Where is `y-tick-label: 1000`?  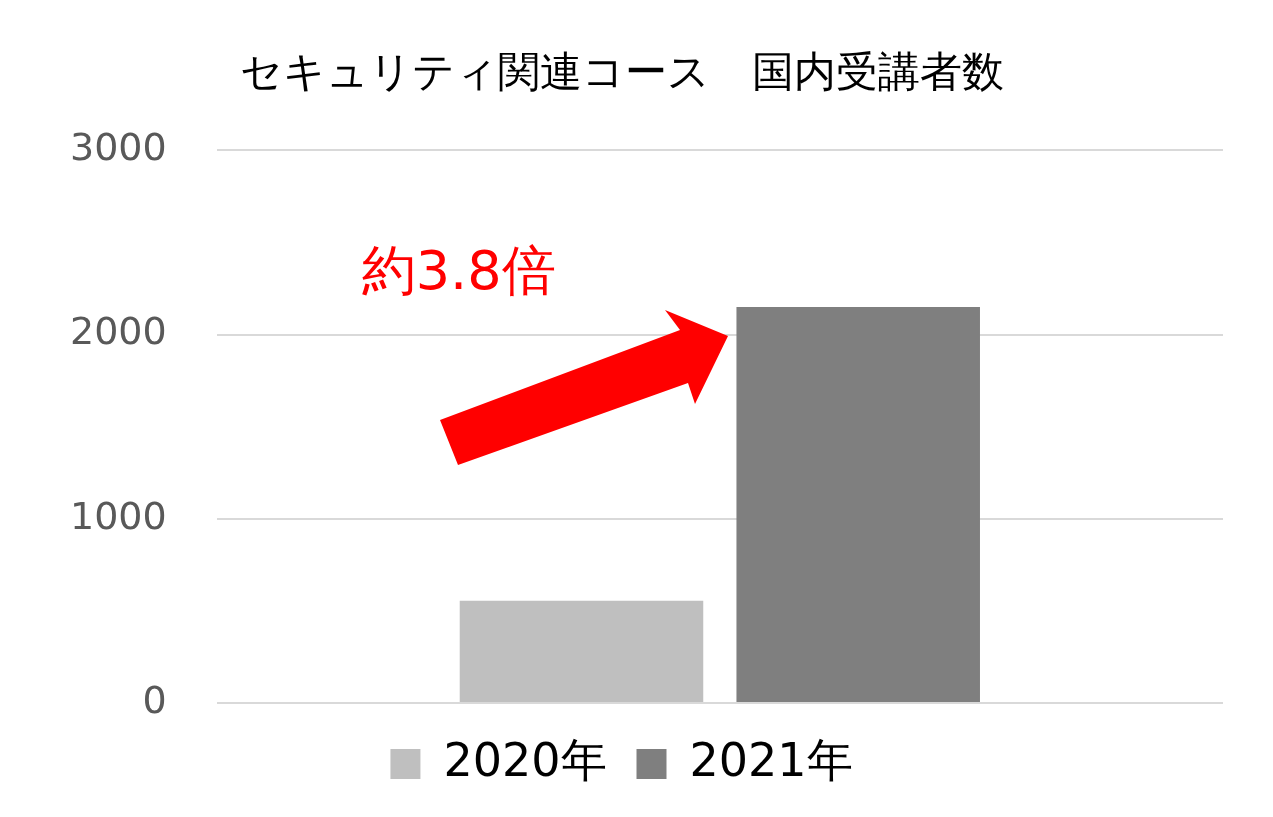
y-tick-label: 1000 is located at coordinates (118, 515).